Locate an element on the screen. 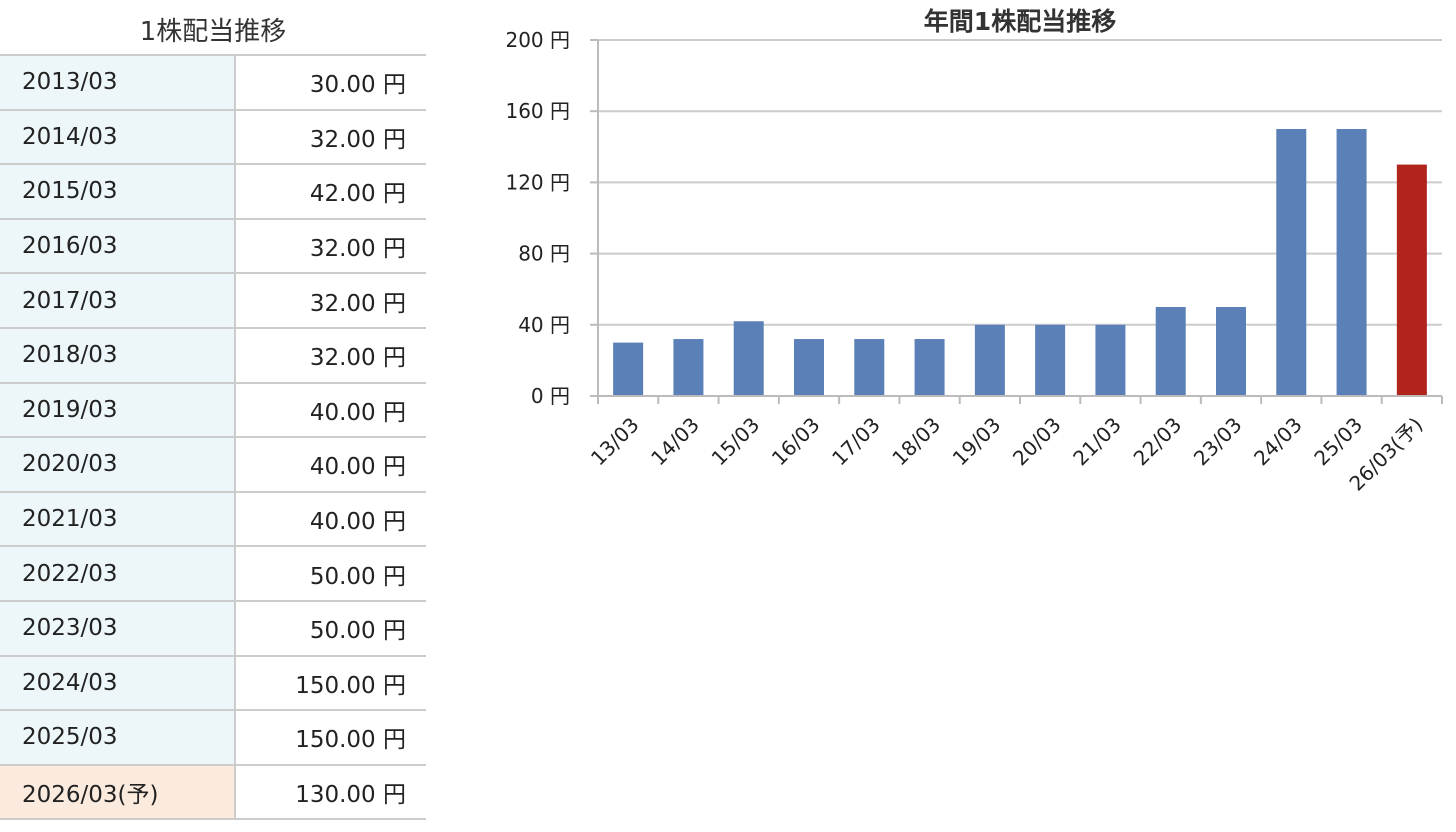  table-row: 2020/03 40.00 円 is located at coordinates (213, 465).